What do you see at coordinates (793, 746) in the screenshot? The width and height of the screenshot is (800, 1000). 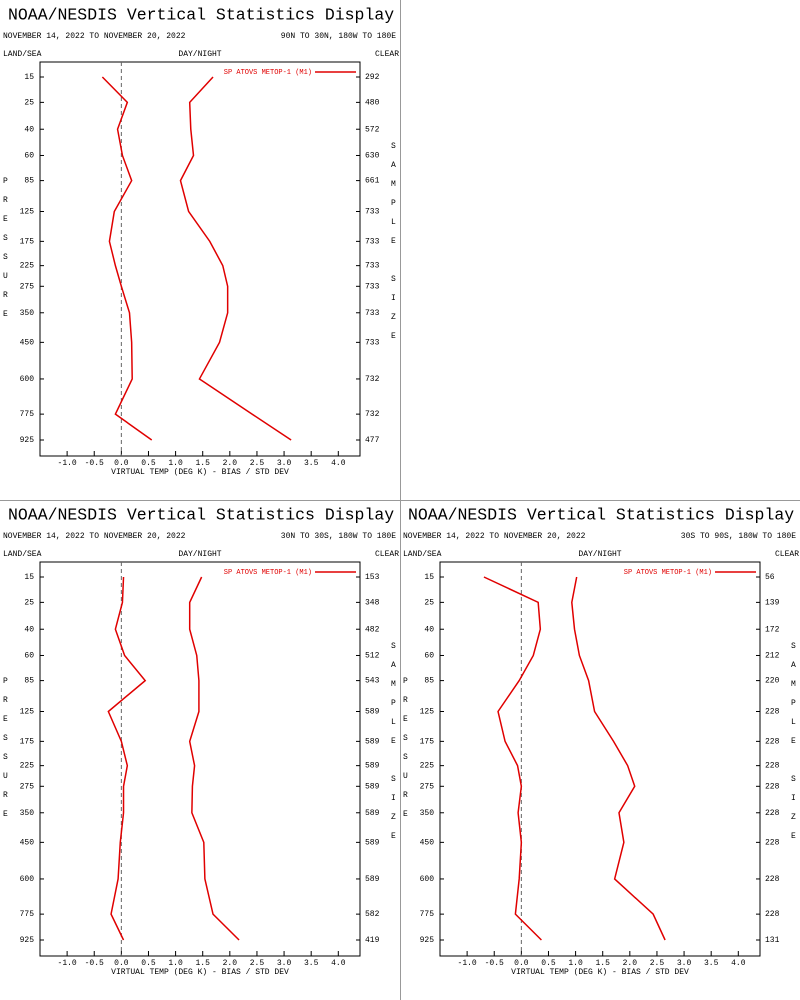 I see `y2-axis-label: SAMPLE SIZE` at bounding box center [793, 746].